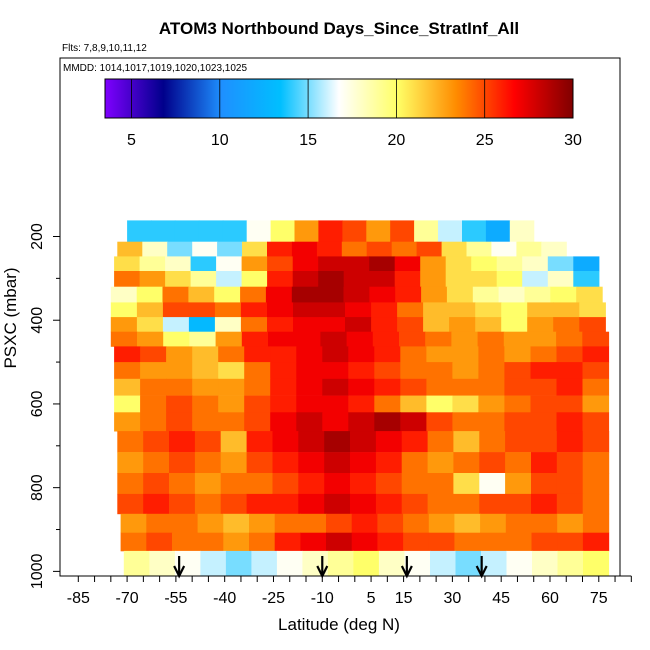  I want to click on colorbar-tick-label: 15, so click(308, 140).